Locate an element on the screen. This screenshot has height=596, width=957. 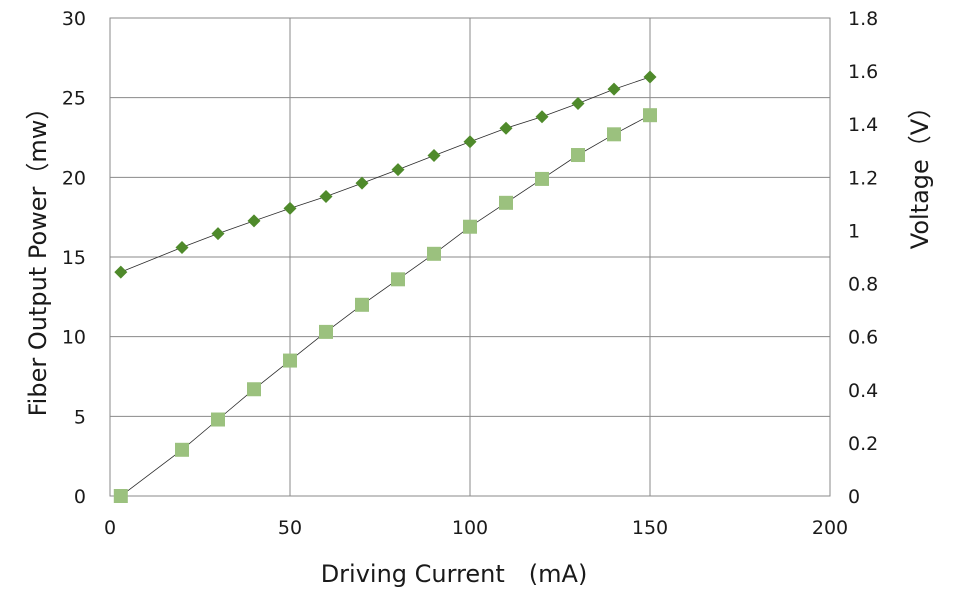
y2-tick-label: 0 is located at coordinates (854, 497).